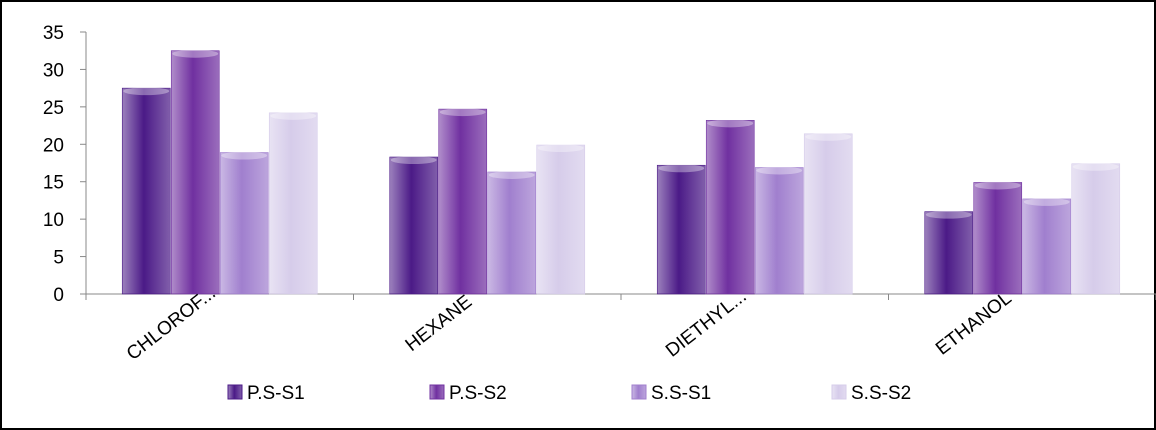  What do you see at coordinates (53, 220) in the screenshot?
I see `y-tick-label: 10` at bounding box center [53, 220].